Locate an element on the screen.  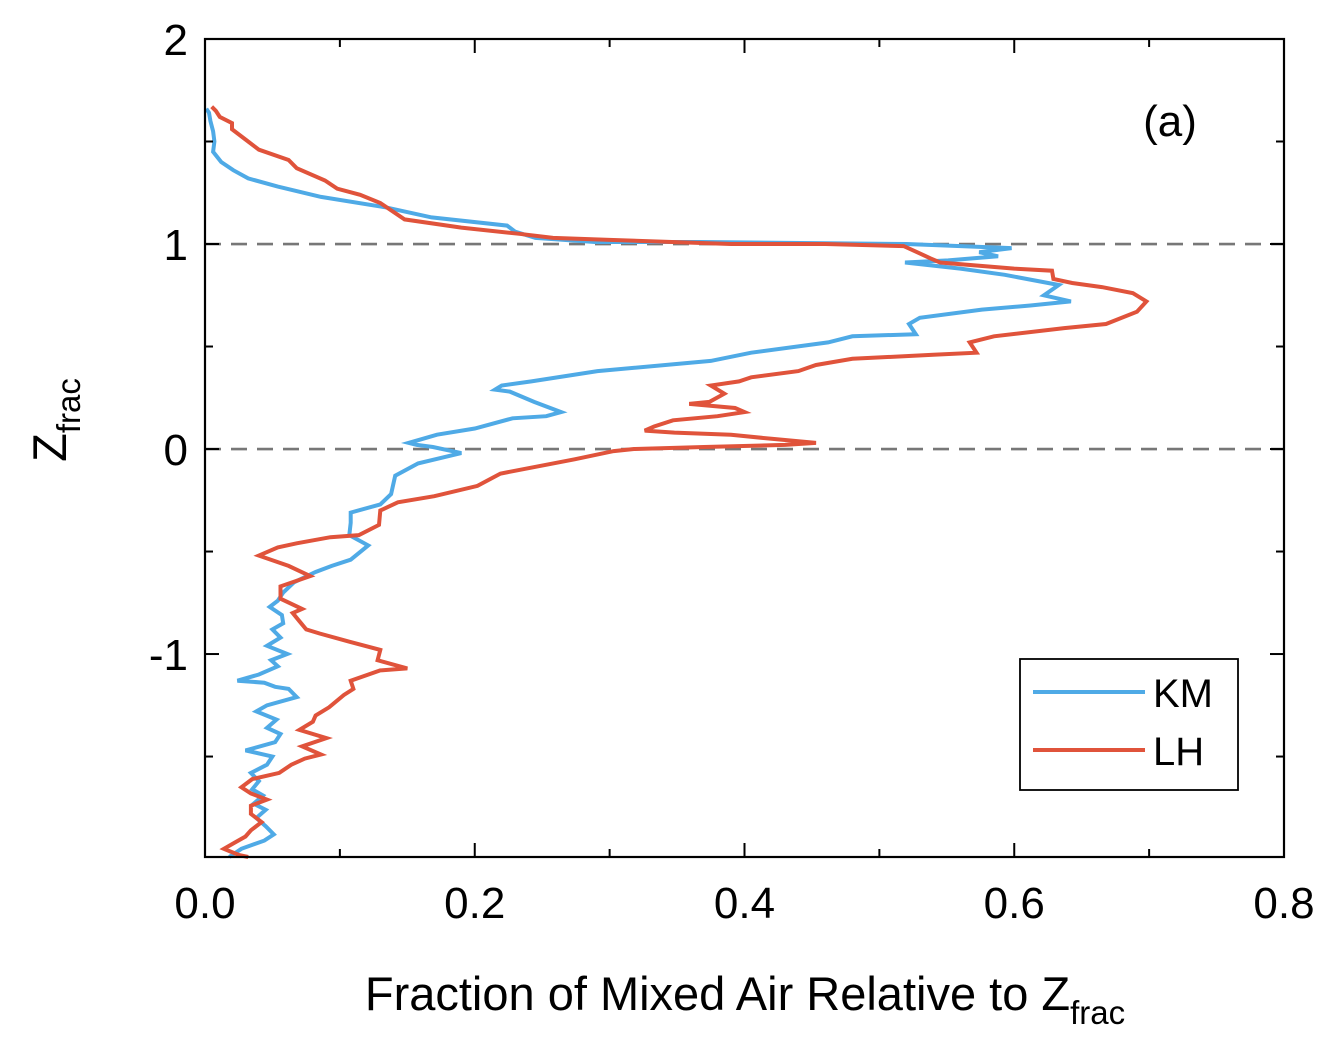
y-axis-title: Zfrac is located at coordinates (55, 420).